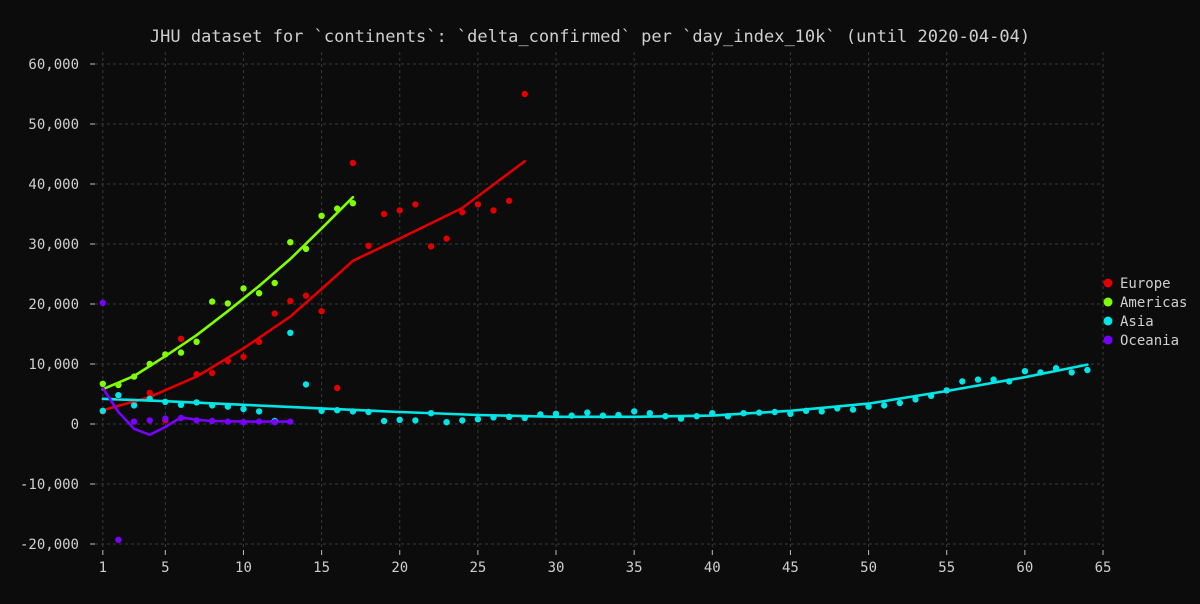 This screenshot has height=604, width=1200. Describe the element at coordinates (634, 568) in the screenshot. I see `x-tick-label: 35` at that location.